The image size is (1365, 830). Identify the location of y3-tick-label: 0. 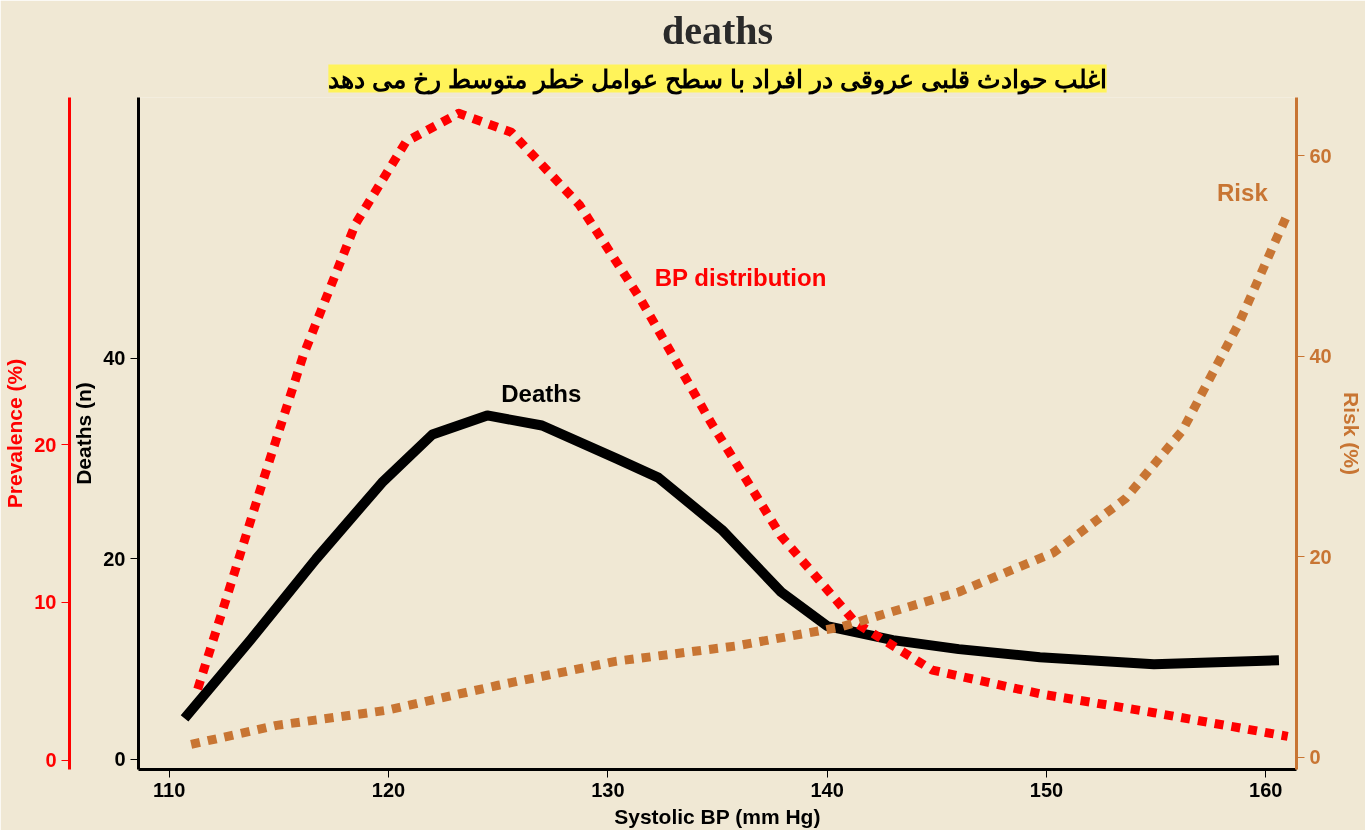
(1315, 757).